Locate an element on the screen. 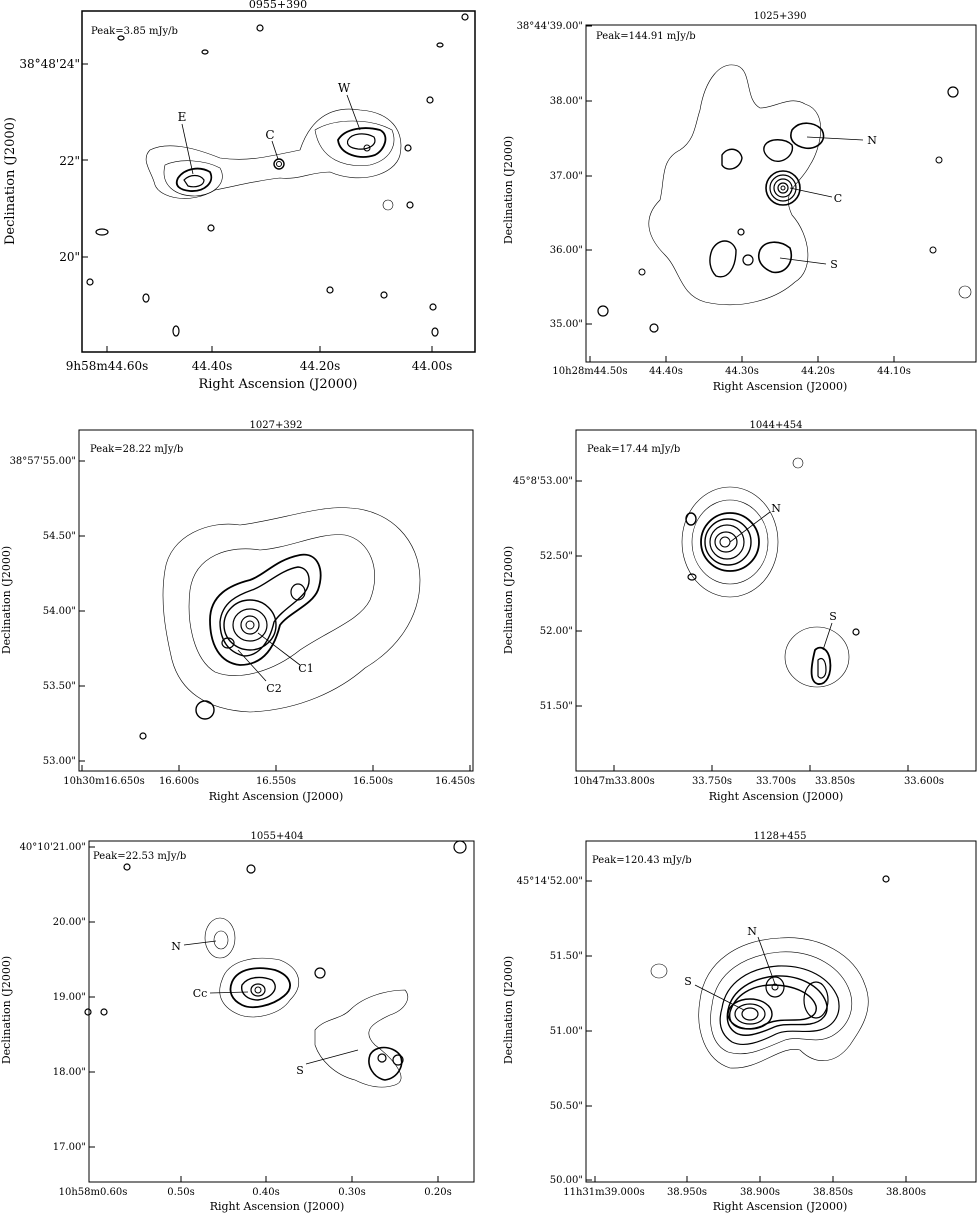  y-tick-label: 54.00" is located at coordinates (59, 611).